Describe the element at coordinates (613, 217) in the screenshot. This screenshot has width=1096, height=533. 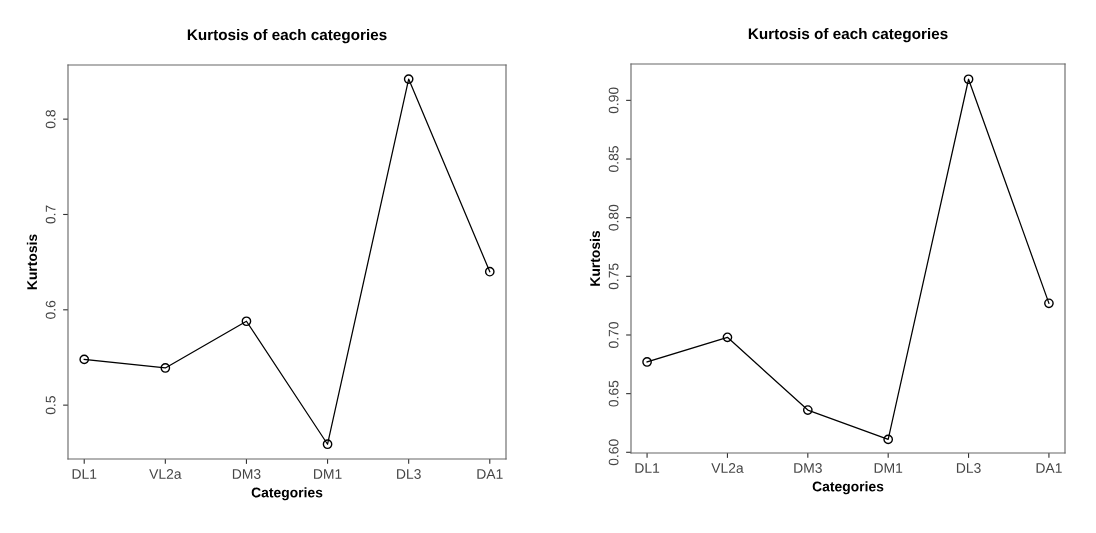
I see `y-tick-label: 0.80` at that location.